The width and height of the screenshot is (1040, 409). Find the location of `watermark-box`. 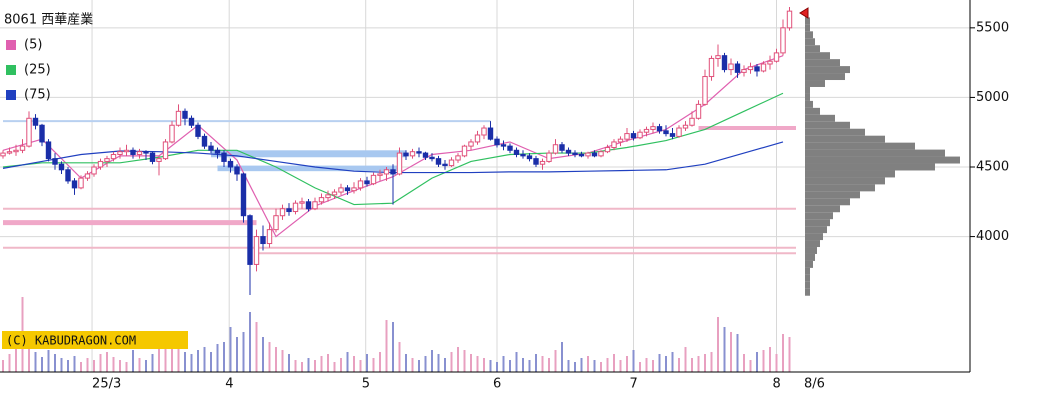

watermark-box is located at coordinates (95, 340).